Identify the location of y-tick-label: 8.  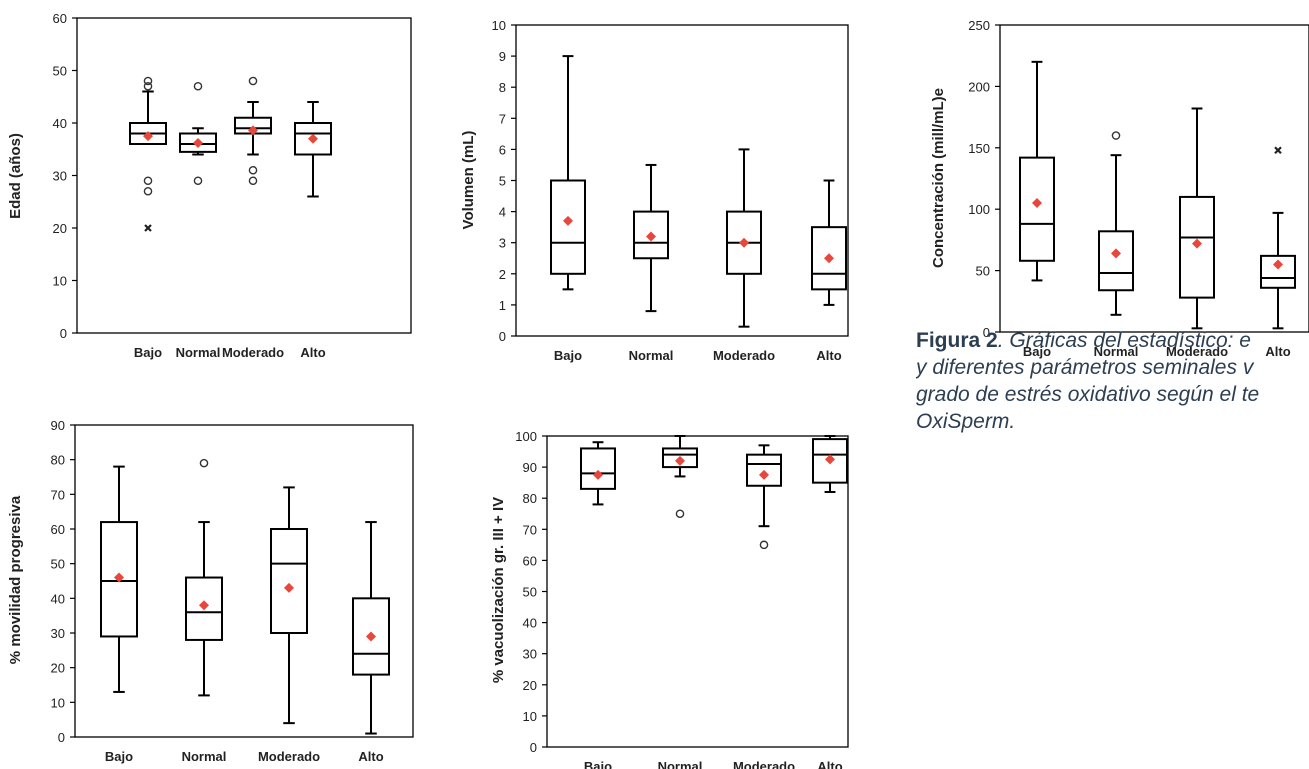
(502, 87).